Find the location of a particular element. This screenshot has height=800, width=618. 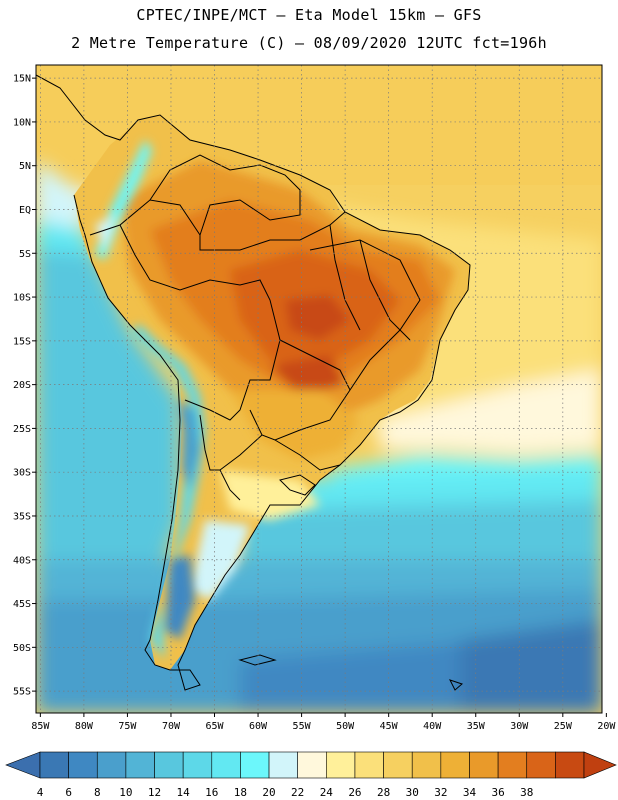

colorbar-tick-label: 20 is located at coordinates (268, 792).